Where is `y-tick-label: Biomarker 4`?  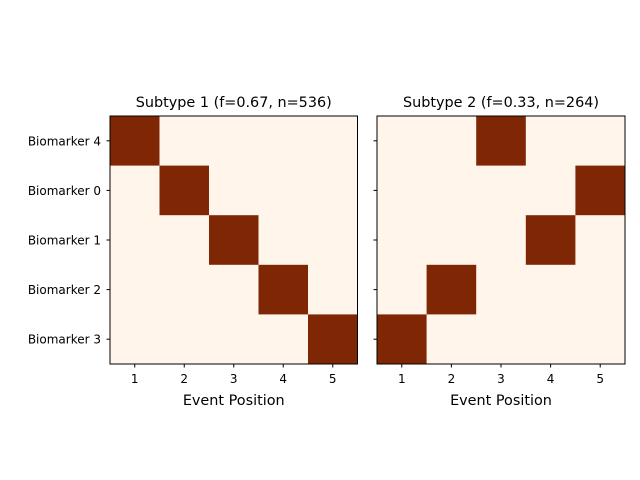
y-tick-label: Biomarker 4 is located at coordinates (64, 141).